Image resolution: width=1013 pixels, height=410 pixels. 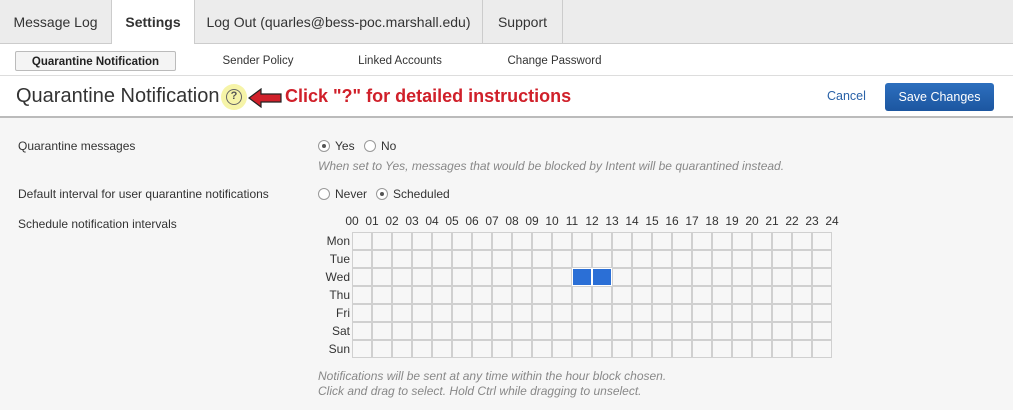 What do you see at coordinates (413, 194) in the screenshot?
I see `interval-scheduled-radio: Scheduled` at bounding box center [413, 194].